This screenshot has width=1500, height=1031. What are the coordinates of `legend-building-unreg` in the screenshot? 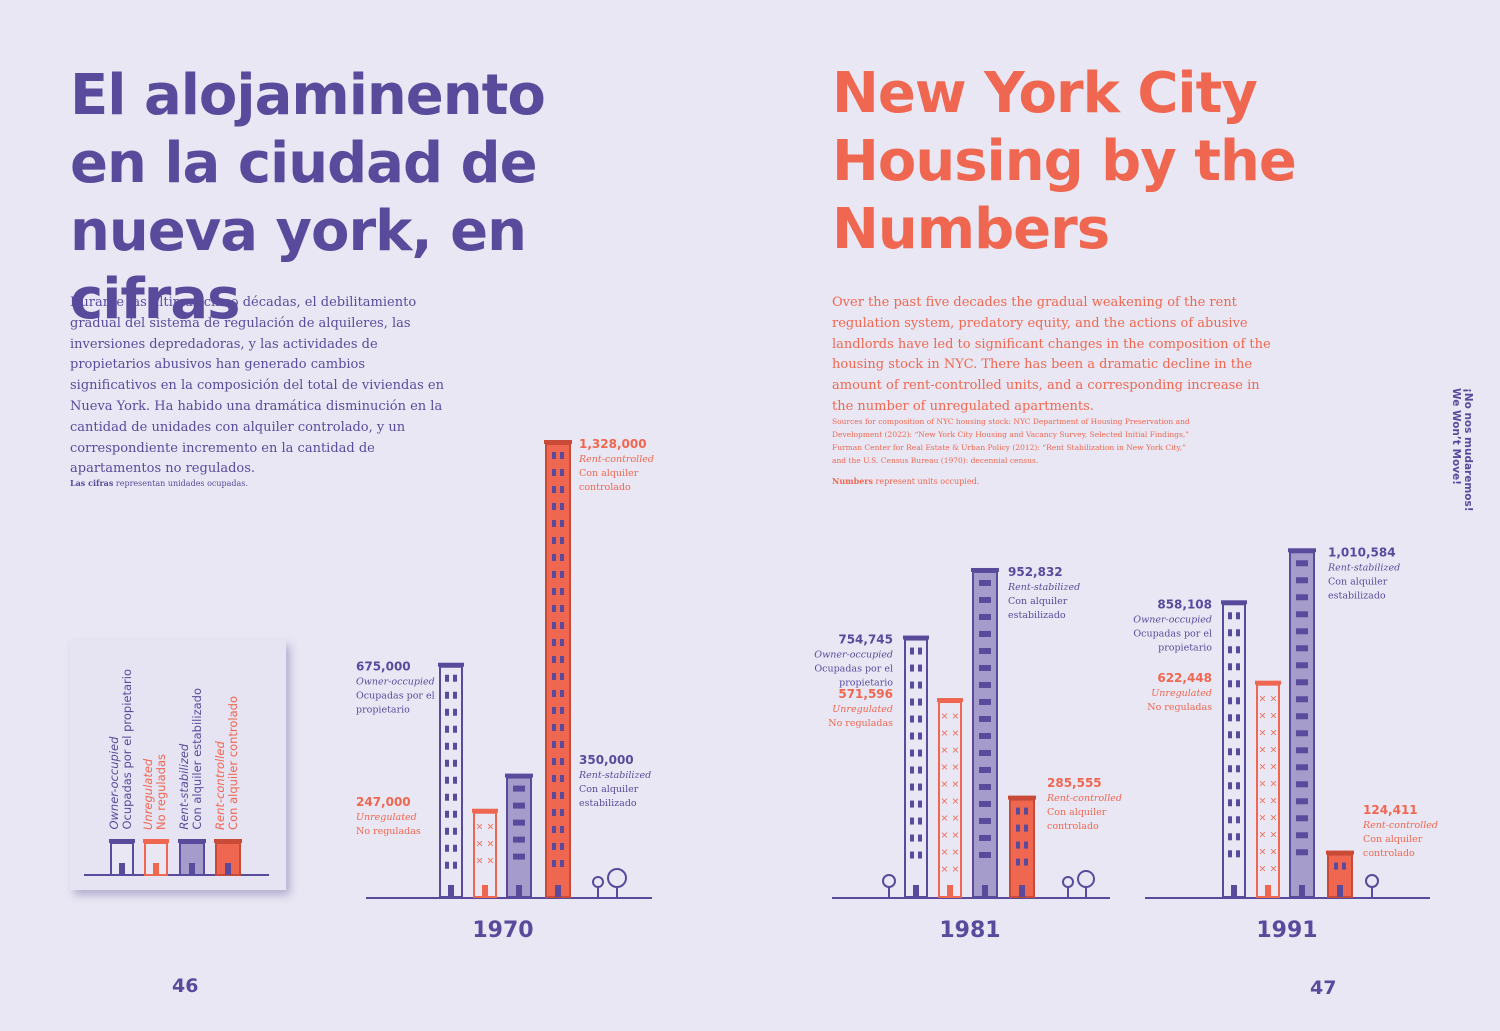 It's located at (156, 857).